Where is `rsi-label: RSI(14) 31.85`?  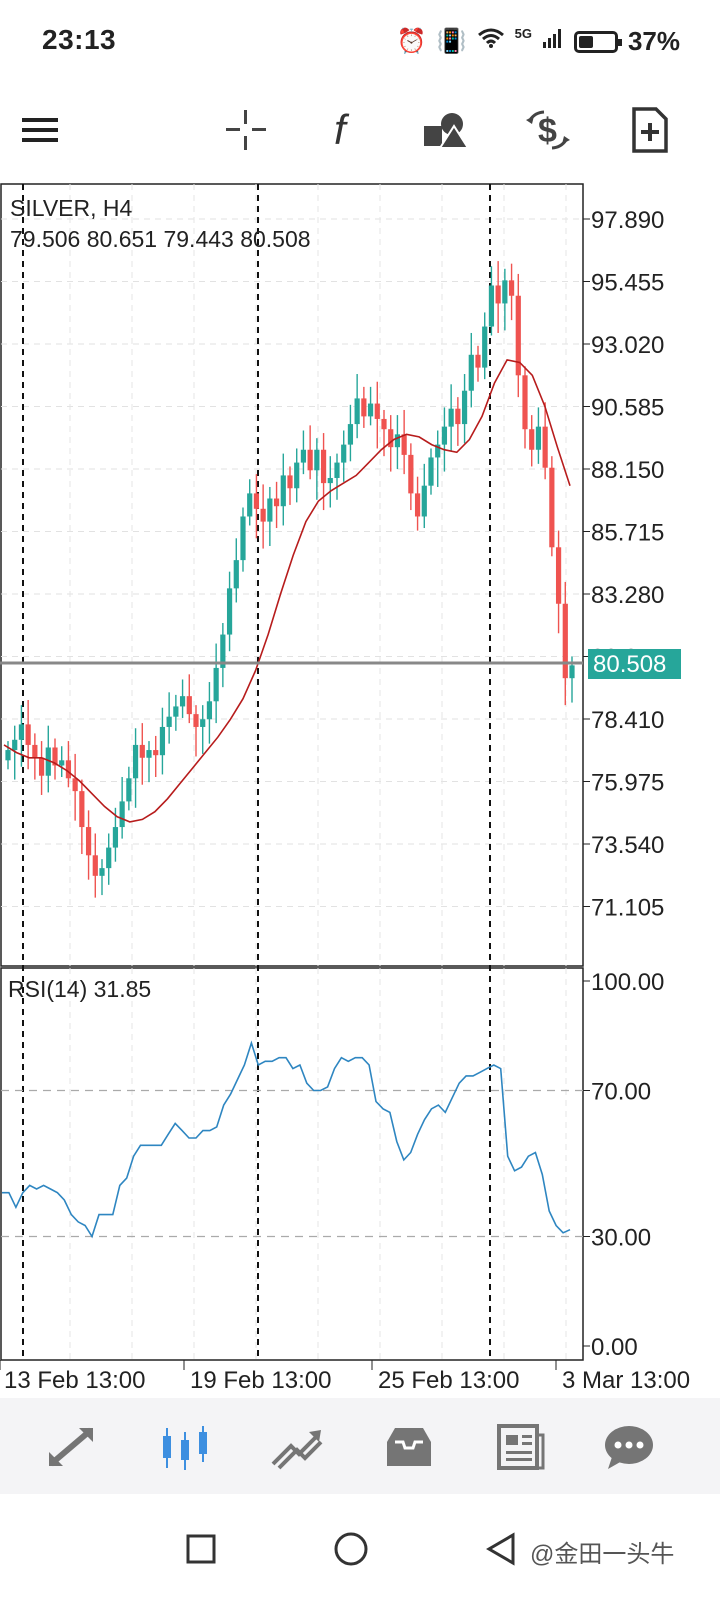 rsi-label: RSI(14) 31.85 is located at coordinates (79, 989).